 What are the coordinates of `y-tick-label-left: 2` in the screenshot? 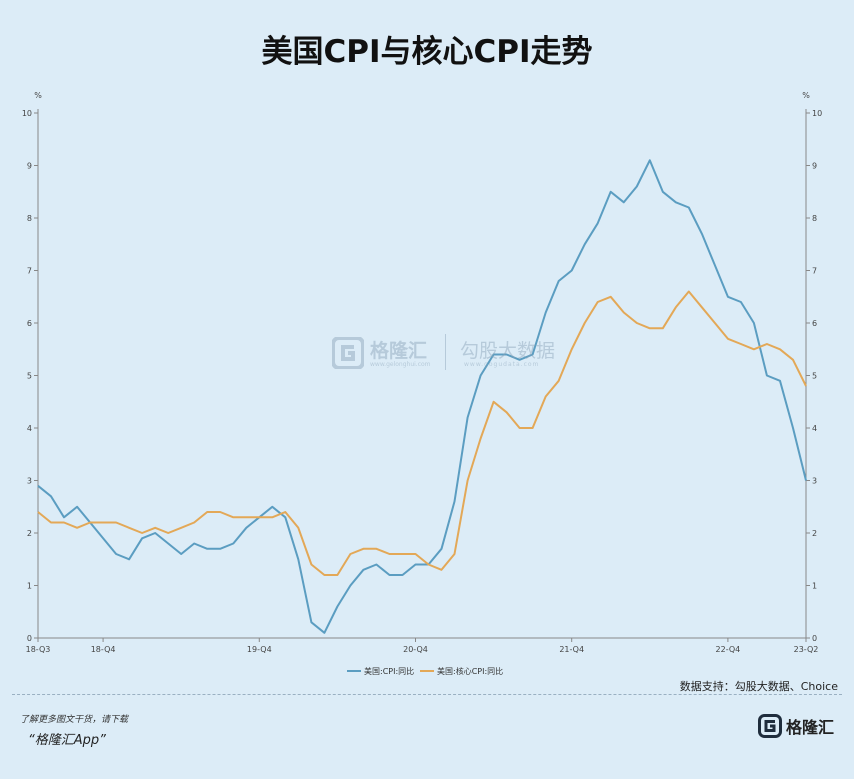 It's located at (29, 533).